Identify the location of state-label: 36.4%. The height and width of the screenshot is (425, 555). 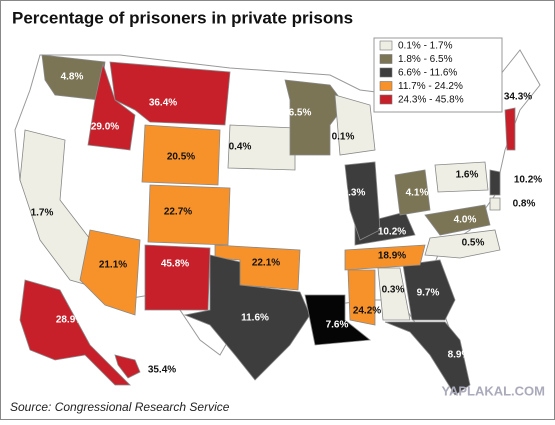
(163, 103).